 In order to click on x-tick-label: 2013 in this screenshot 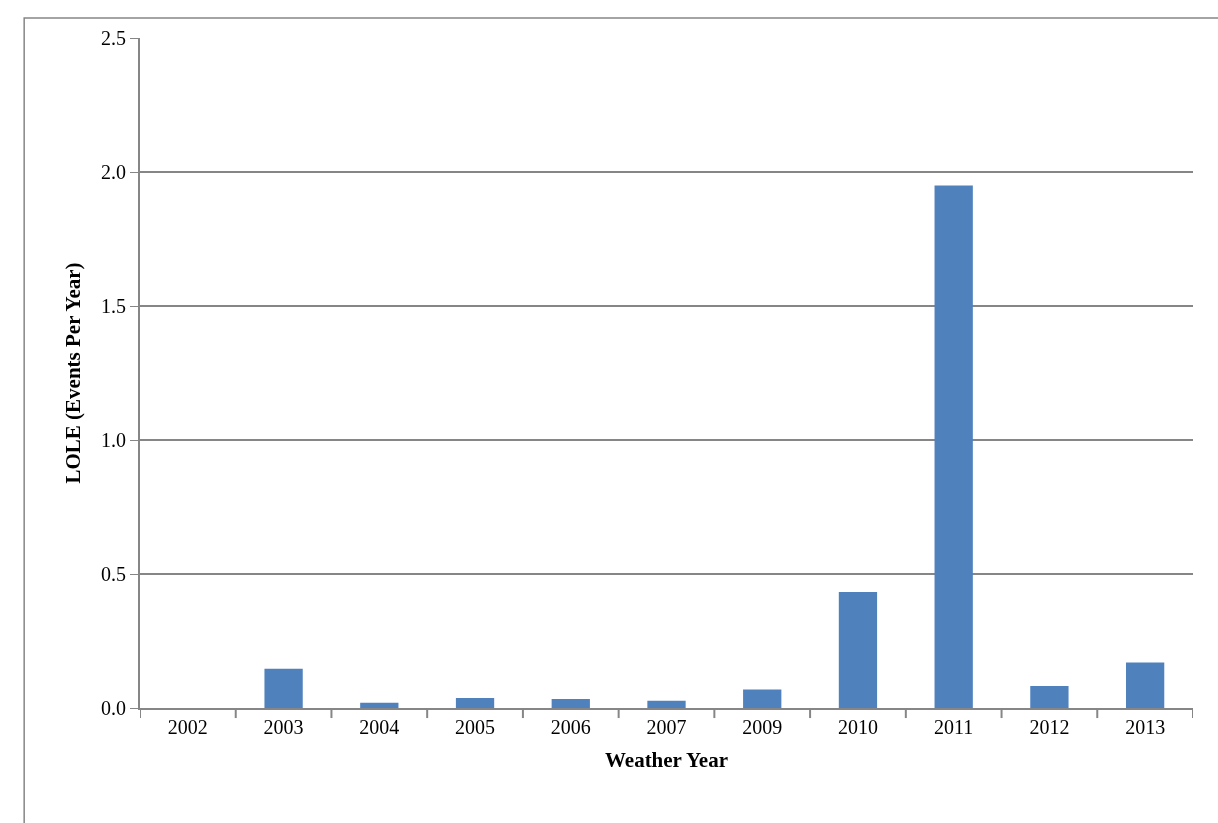, I will do `click(1145, 727)`.